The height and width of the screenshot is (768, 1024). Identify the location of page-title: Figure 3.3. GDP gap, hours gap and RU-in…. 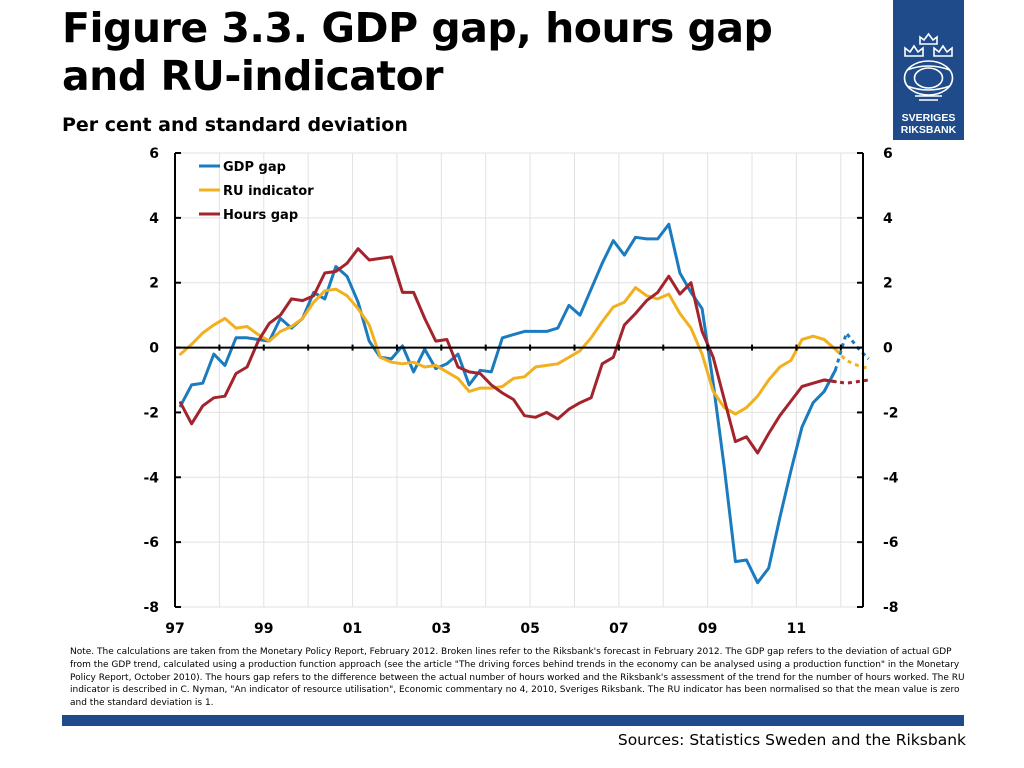
(417, 52).